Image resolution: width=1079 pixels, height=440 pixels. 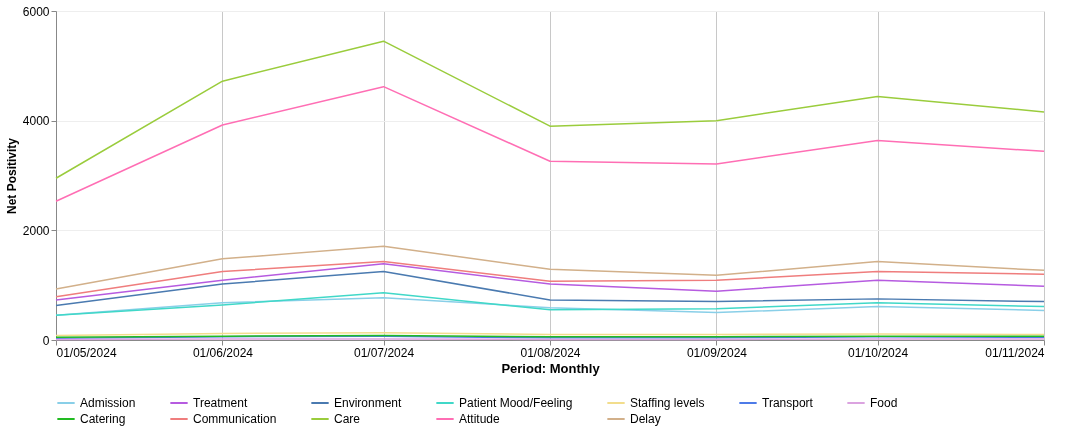 I want to click on y-tick-label: 4000, so click(x=36, y=121).